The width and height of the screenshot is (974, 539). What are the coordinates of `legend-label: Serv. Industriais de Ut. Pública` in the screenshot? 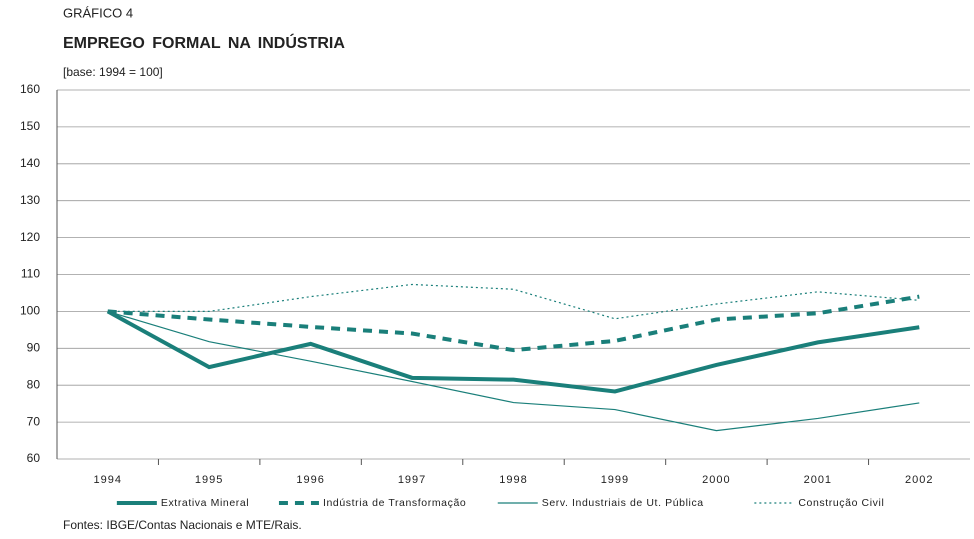 It's located at (623, 503).